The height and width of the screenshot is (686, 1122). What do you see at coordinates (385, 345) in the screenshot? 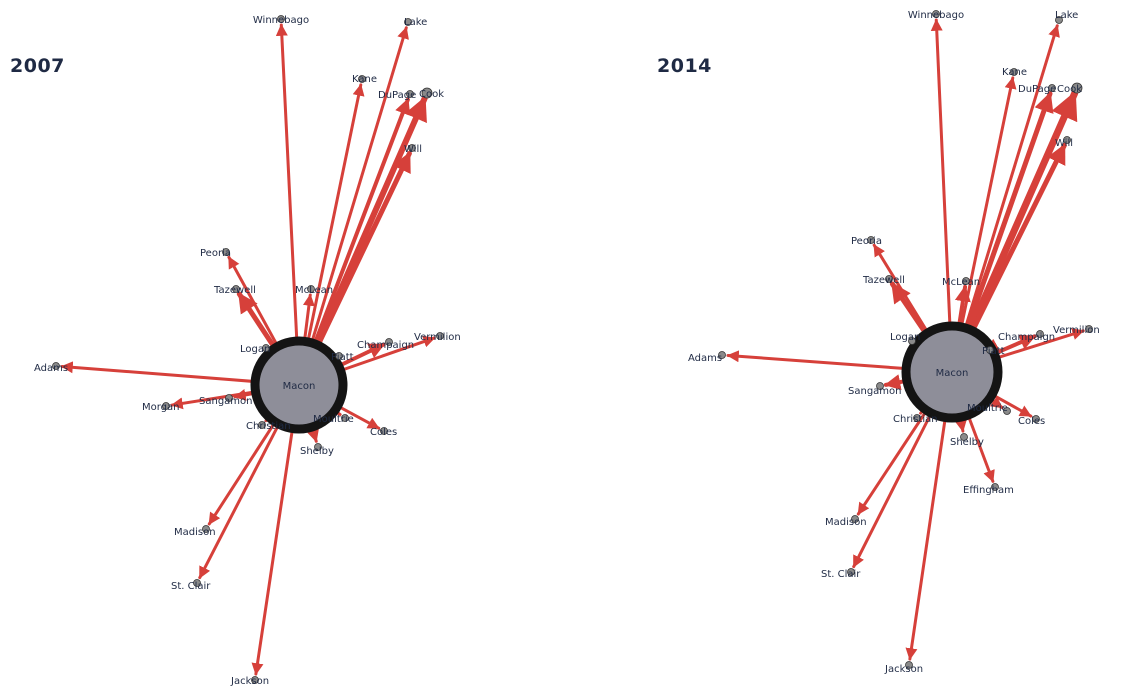
I see `node-label-2007-champaign: Champaign` at bounding box center [385, 345].